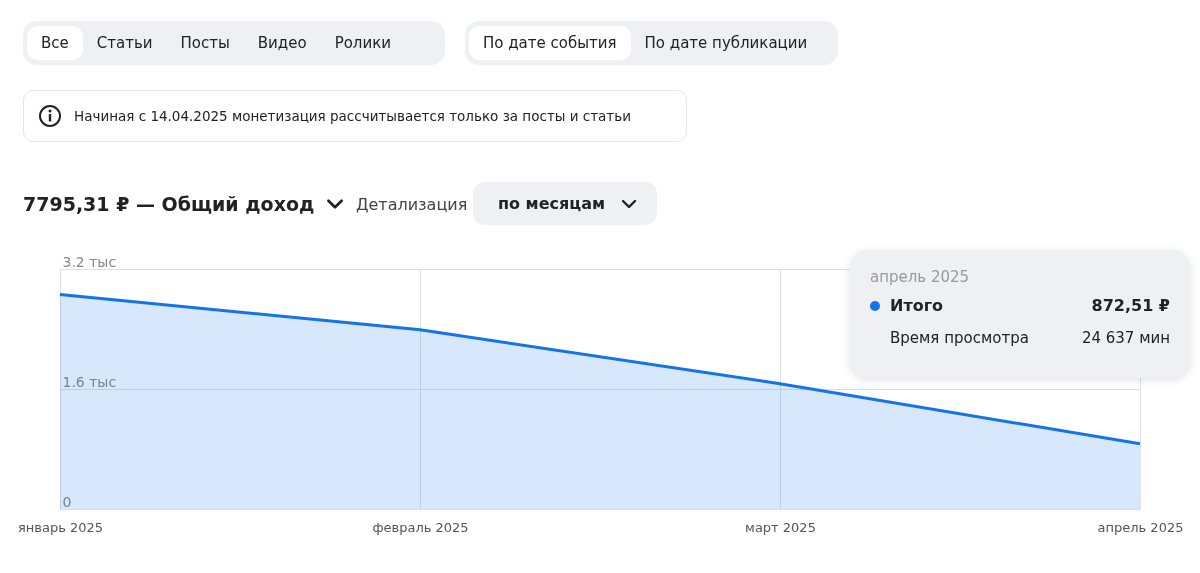  I want to click on annotation: Время просмотра, so click(959, 338).